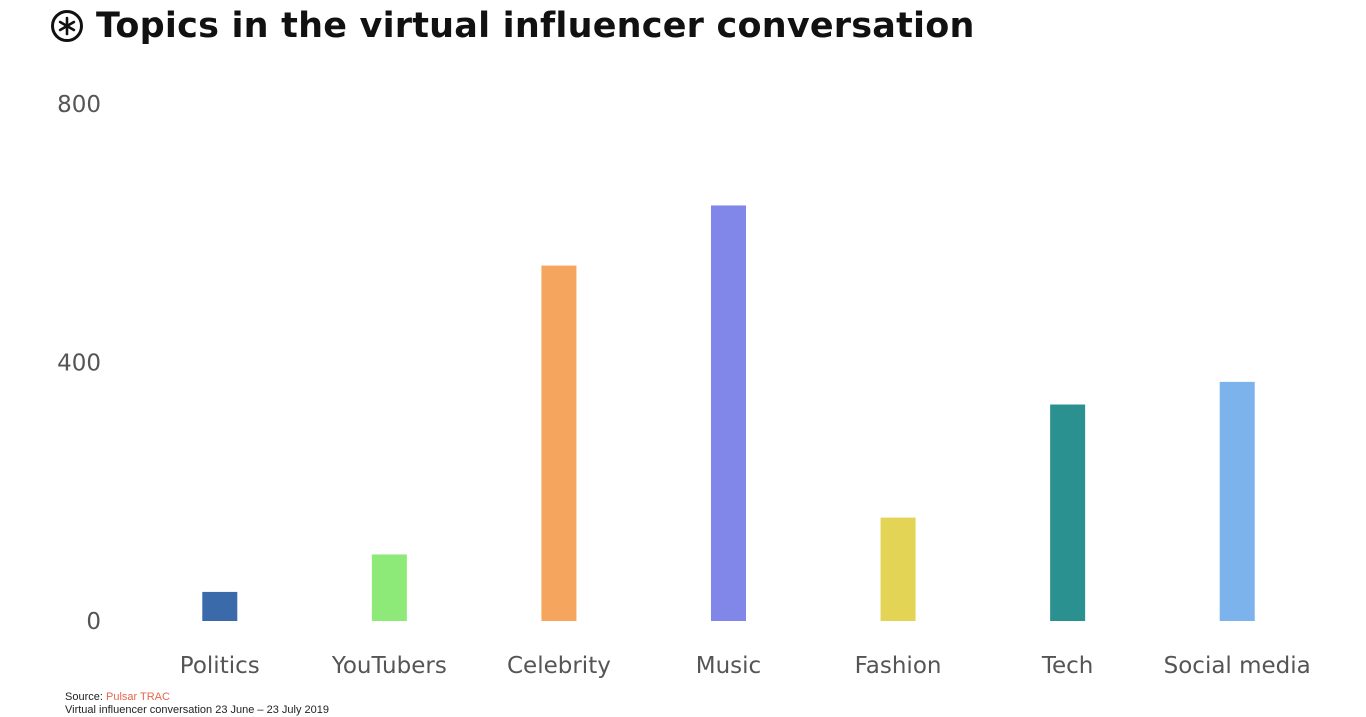  I want to click on bar-fashion, so click(898, 569).